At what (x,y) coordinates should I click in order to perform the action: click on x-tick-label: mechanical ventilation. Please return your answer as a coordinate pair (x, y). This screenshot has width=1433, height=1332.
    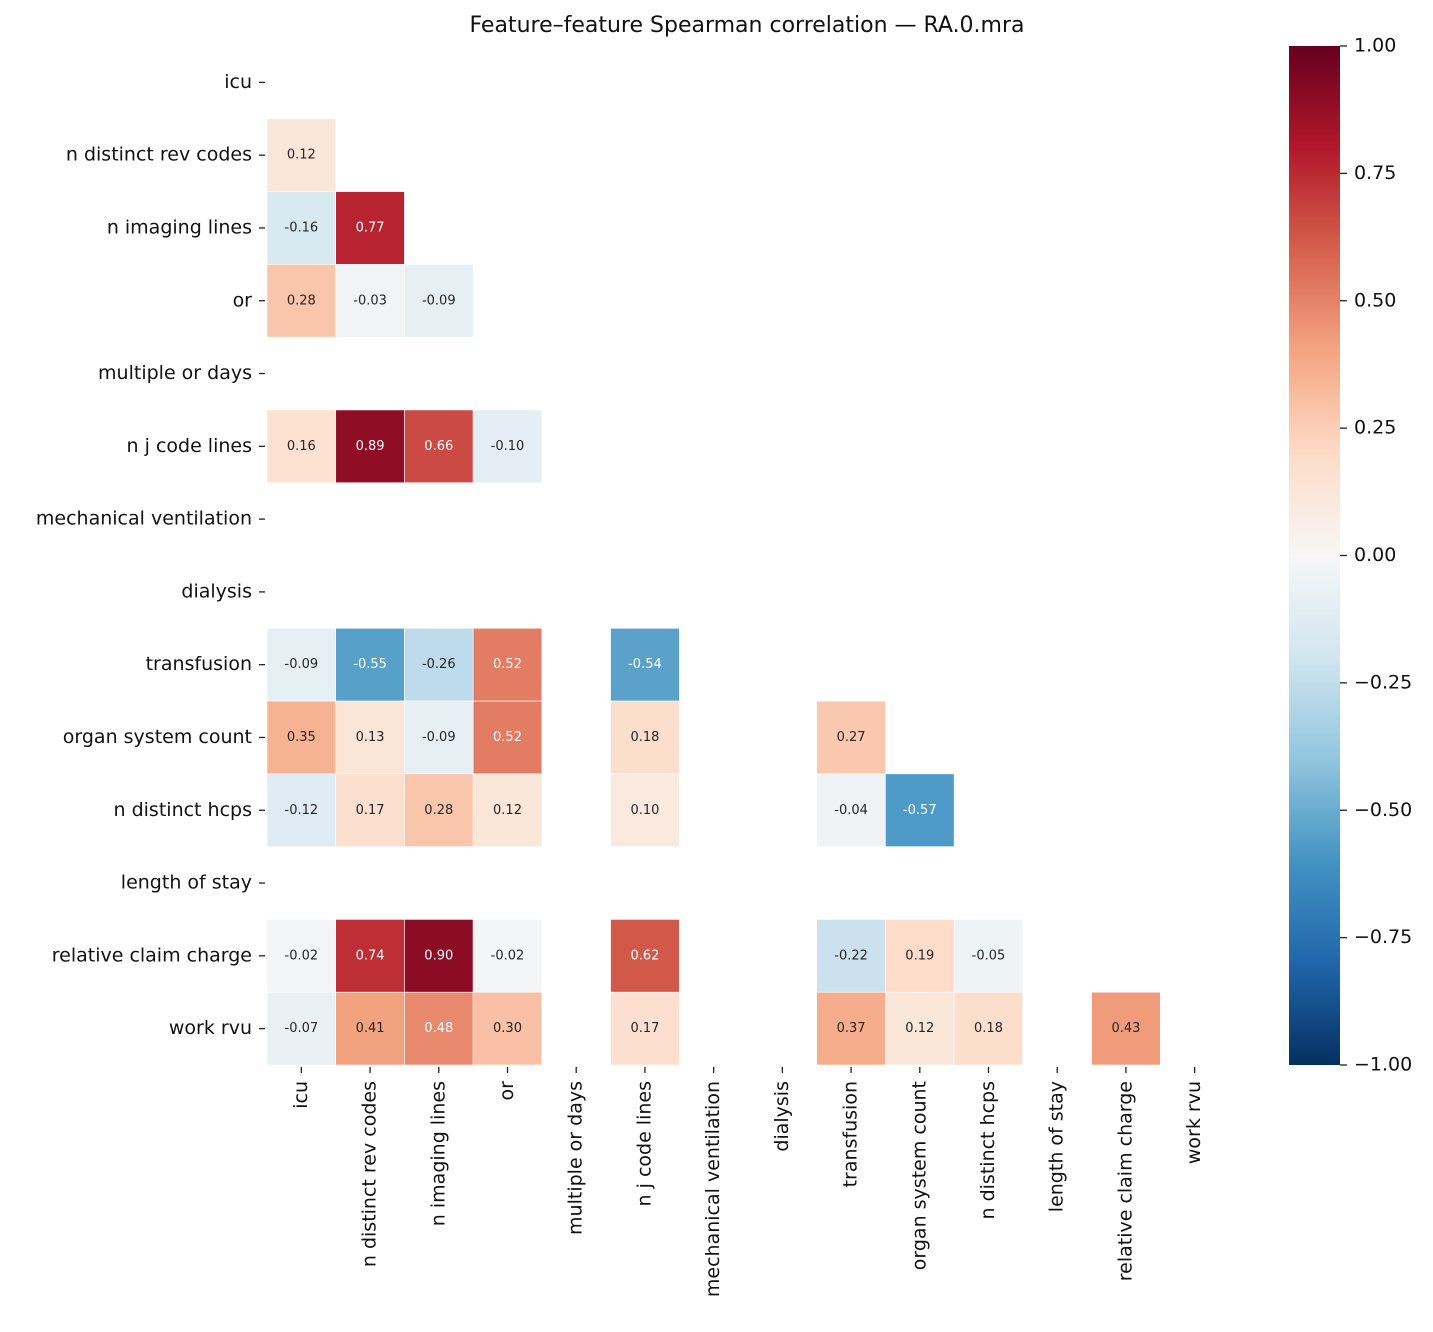
    Looking at the image, I should click on (713, 1189).